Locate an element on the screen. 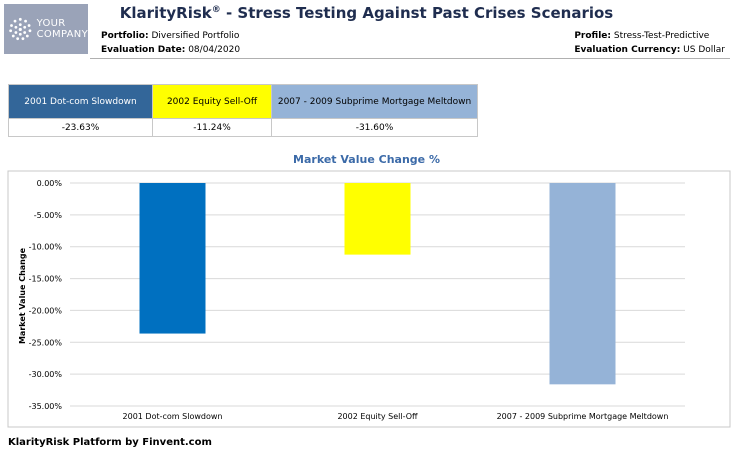 The height and width of the screenshot is (458, 733). y-tick-label: -10.00% is located at coordinates (46, 247).